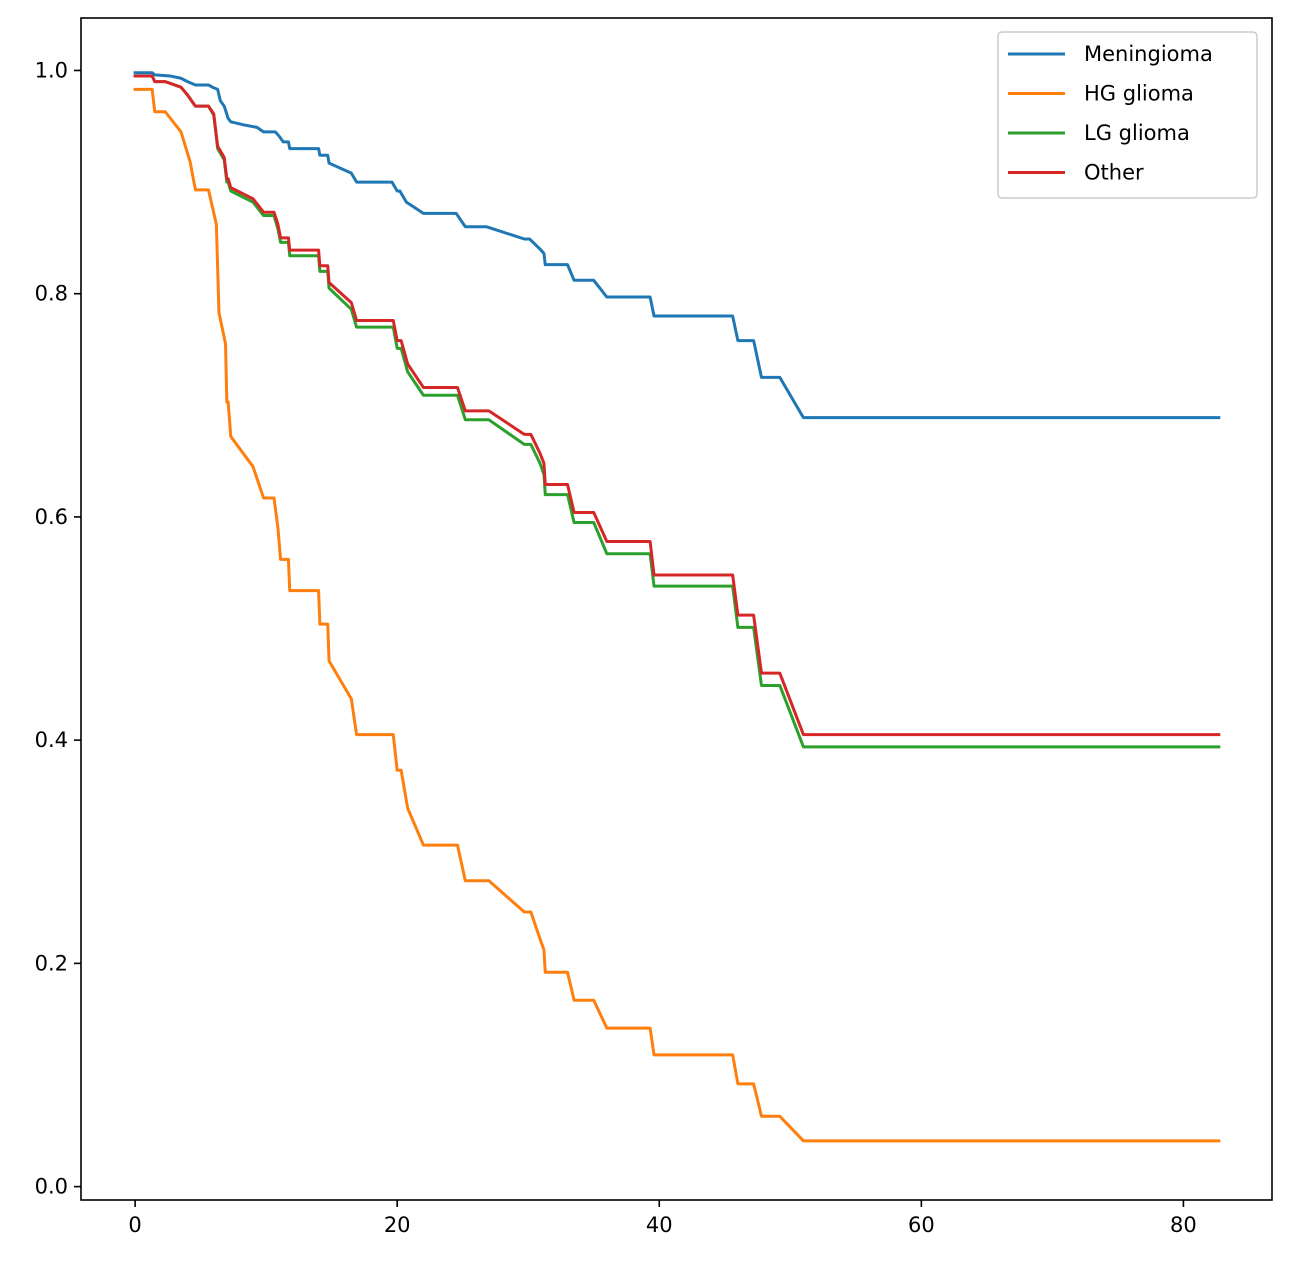  Describe the element at coordinates (1137, 133) in the screenshot. I see `legend-label: LG glioma` at that location.